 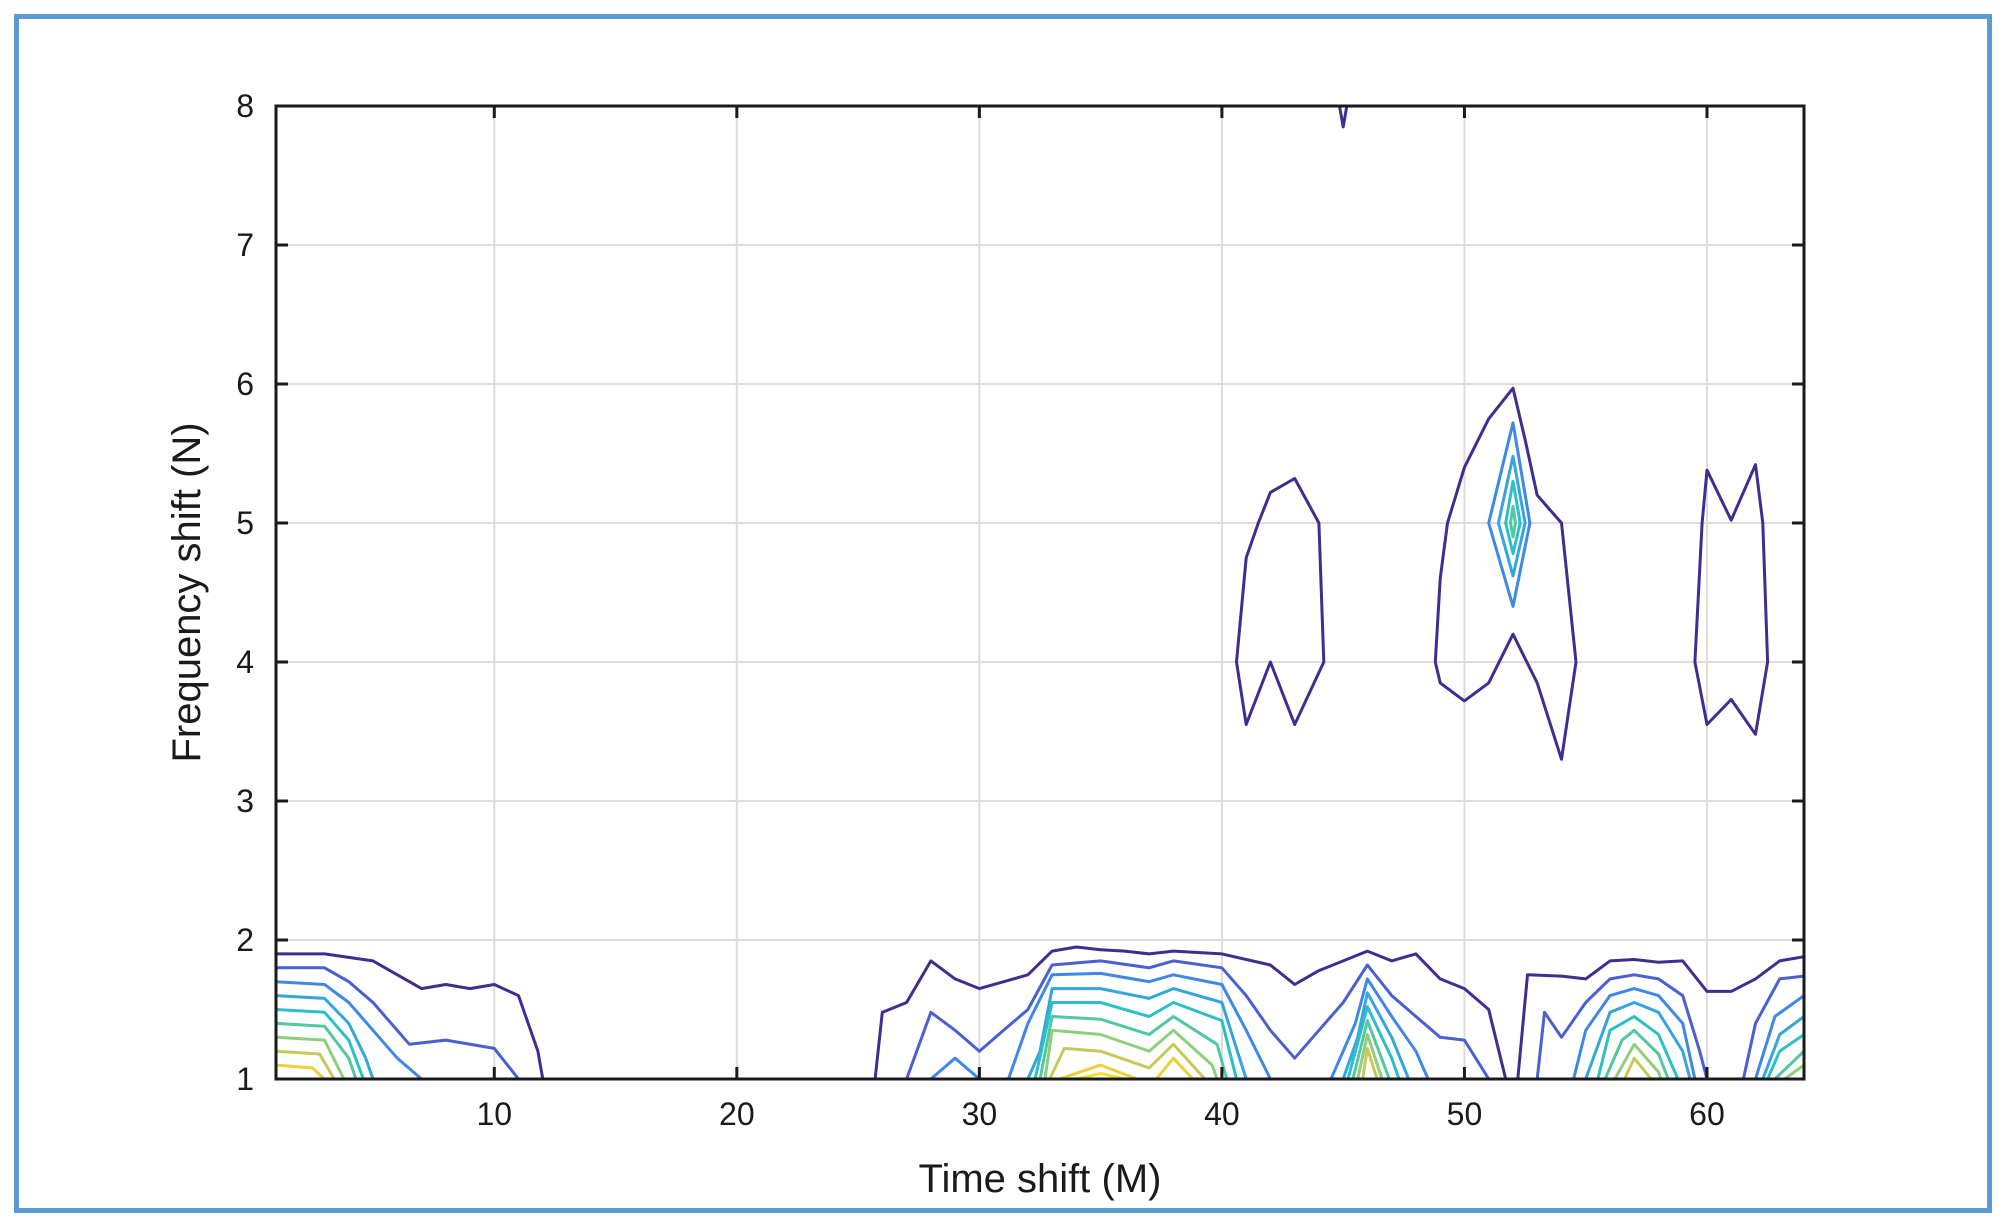 I want to click on y-tick-label: 7, so click(x=245, y=245).